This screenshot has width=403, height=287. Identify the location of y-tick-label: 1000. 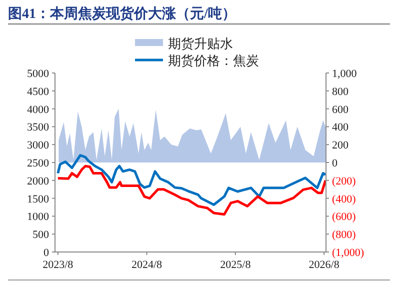
(38, 217).